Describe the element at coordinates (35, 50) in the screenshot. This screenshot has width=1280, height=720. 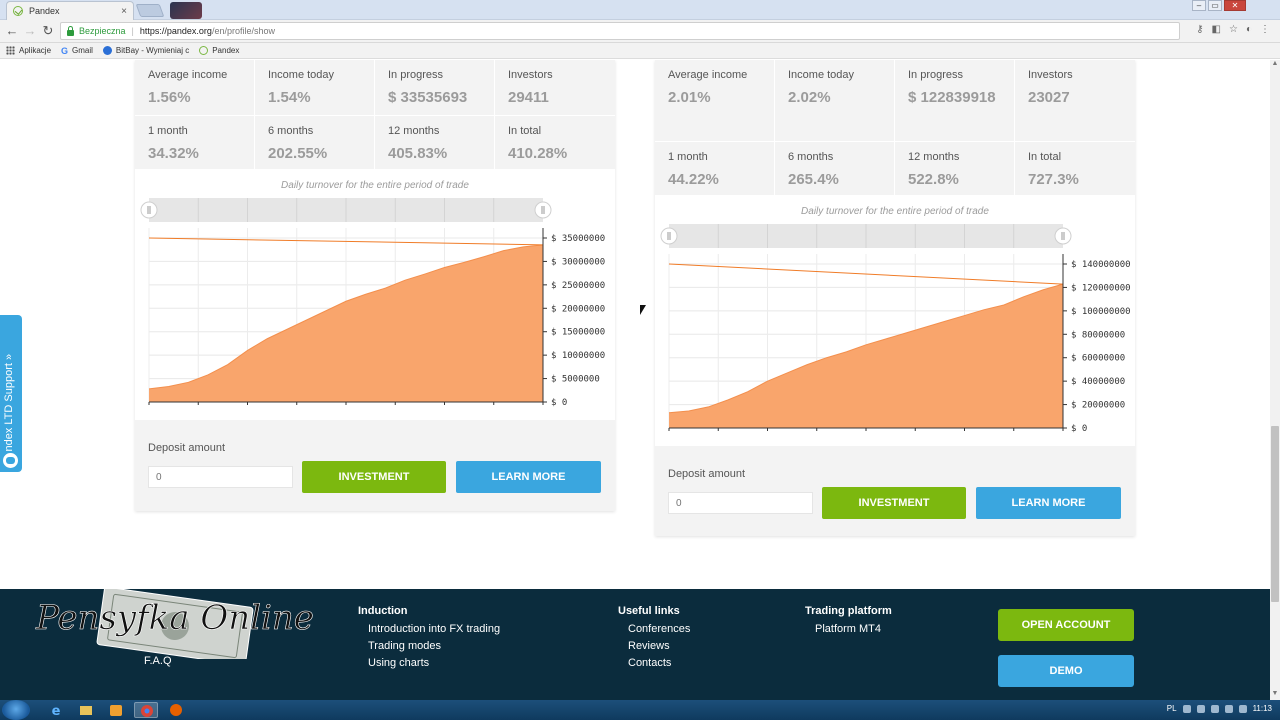
I see `bookmark-label: Aplikacje` at that location.